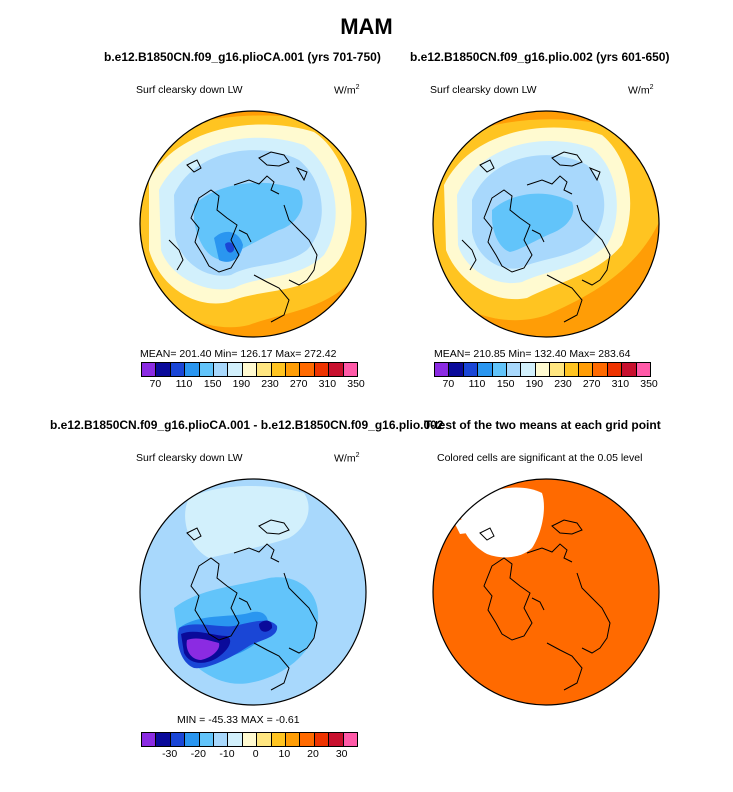 This screenshot has height=792, width=733. I want to click on panel3-colorbar-boxes, so click(250, 739).